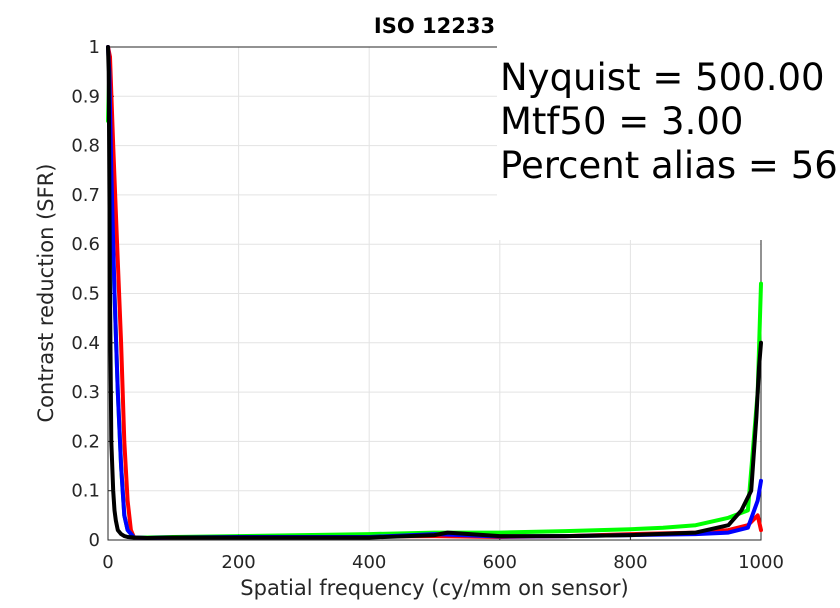 The height and width of the screenshot is (608, 840). What do you see at coordinates (85, 195) in the screenshot?
I see `y-tick-label: 0.7` at bounding box center [85, 195].